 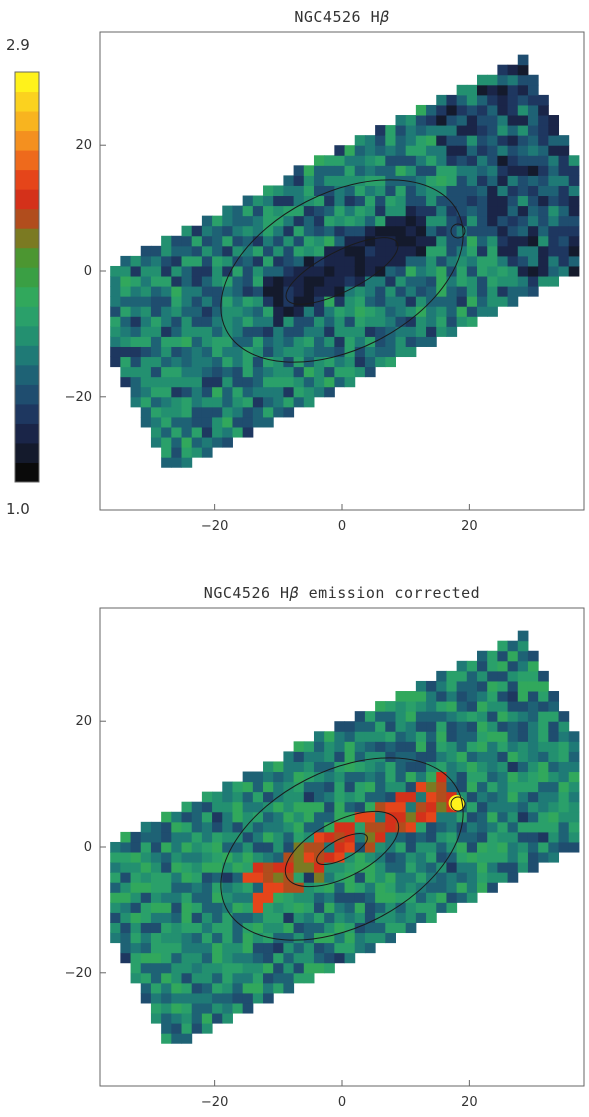 I want to click on colorbar-swatch, so click(x=27, y=452).